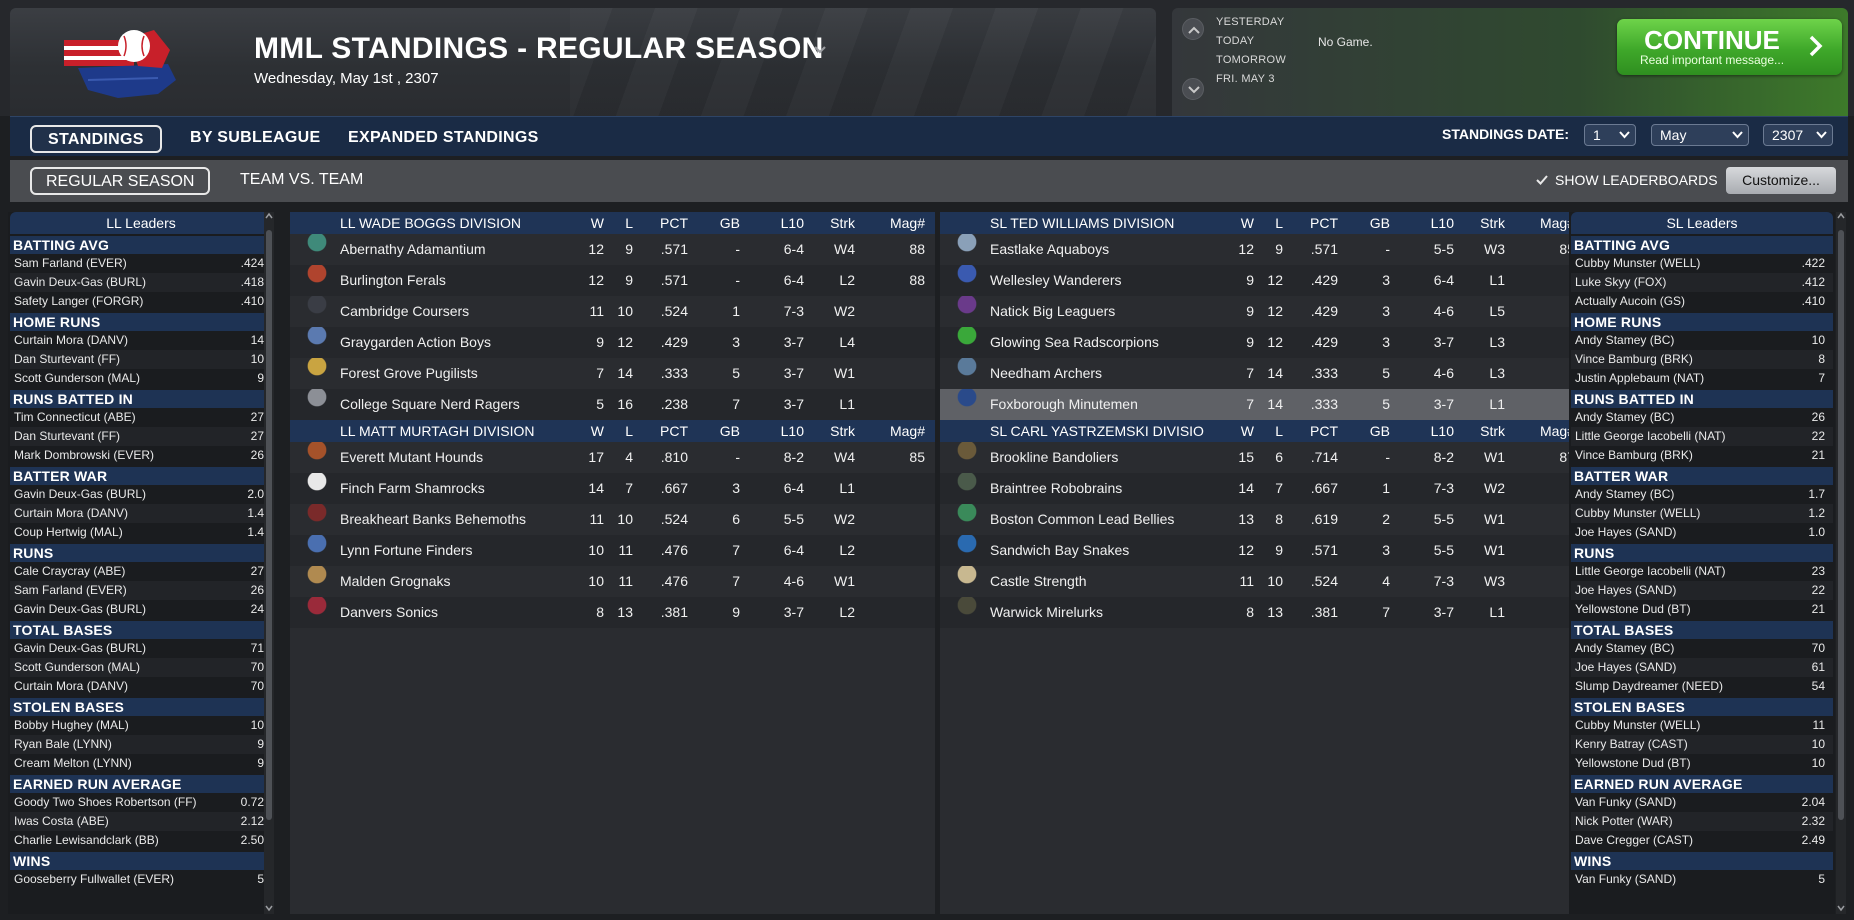 The image size is (1854, 920). I want to click on leader-row: Scott Gunderson (MAL) 70, so click(141, 667).